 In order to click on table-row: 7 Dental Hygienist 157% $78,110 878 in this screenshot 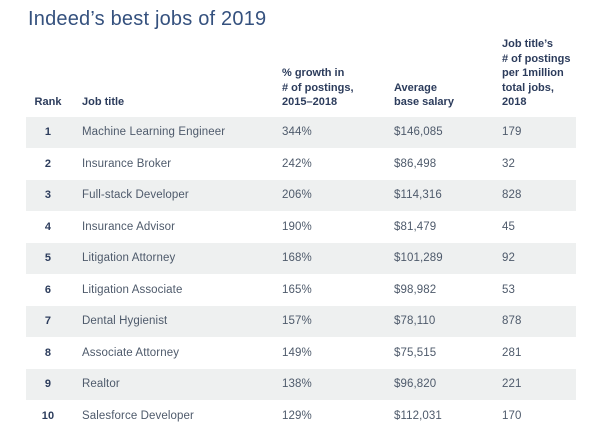, I will do `click(301, 321)`.